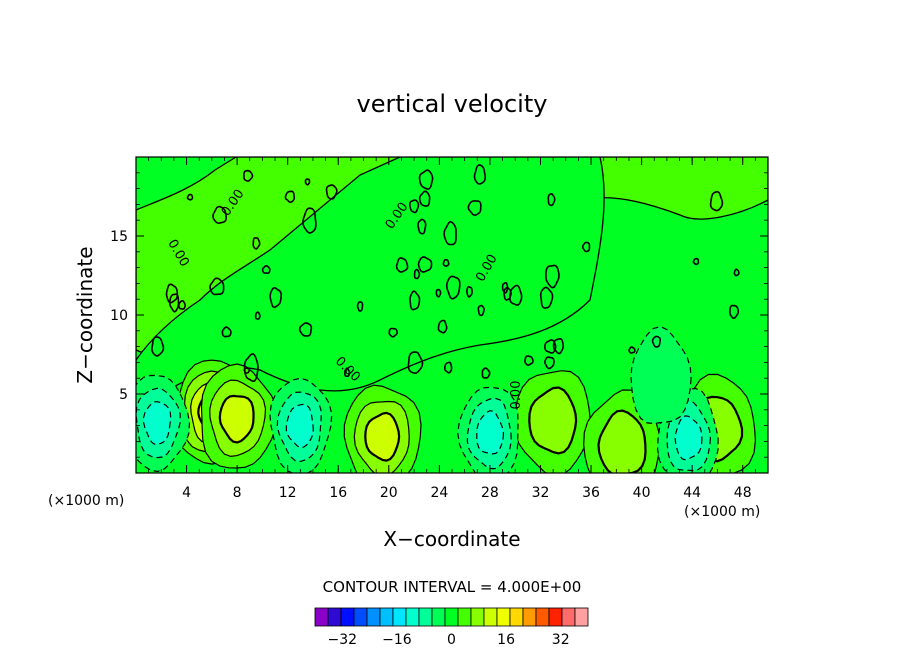 The image size is (904, 654). Describe the element at coordinates (692, 493) in the screenshot. I see `x-tick-label: 44` at that location.